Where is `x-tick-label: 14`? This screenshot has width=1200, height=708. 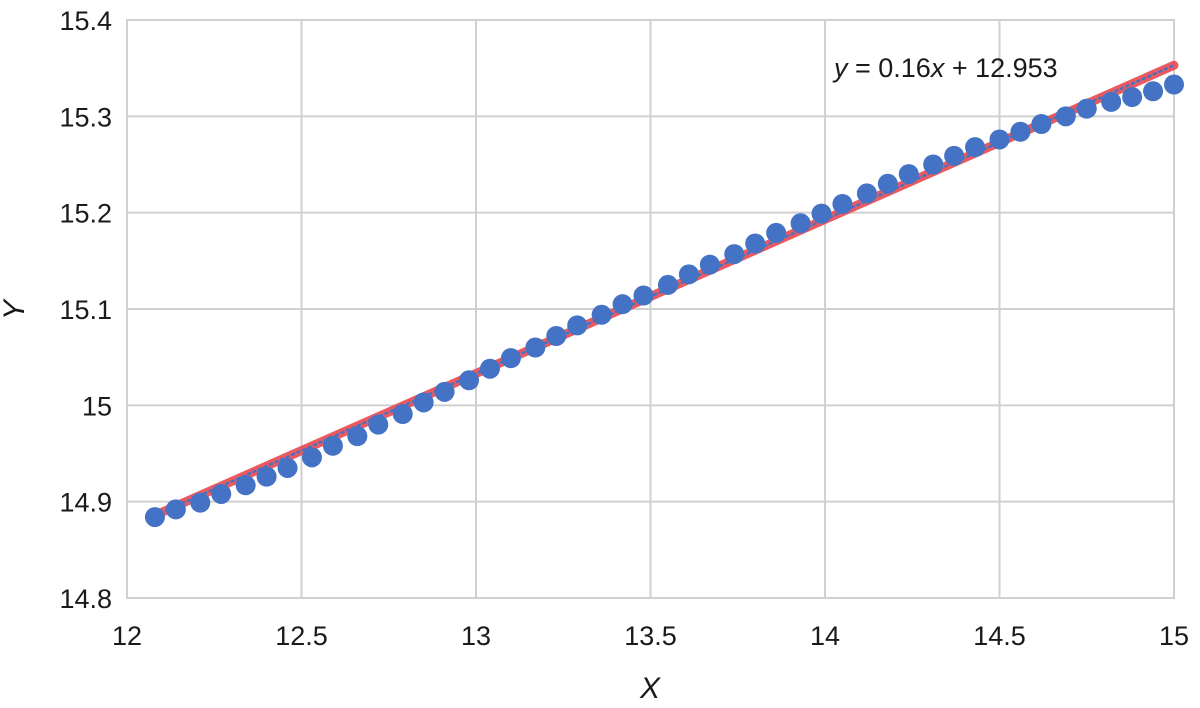
x-tick-label: 14 is located at coordinates (825, 636).